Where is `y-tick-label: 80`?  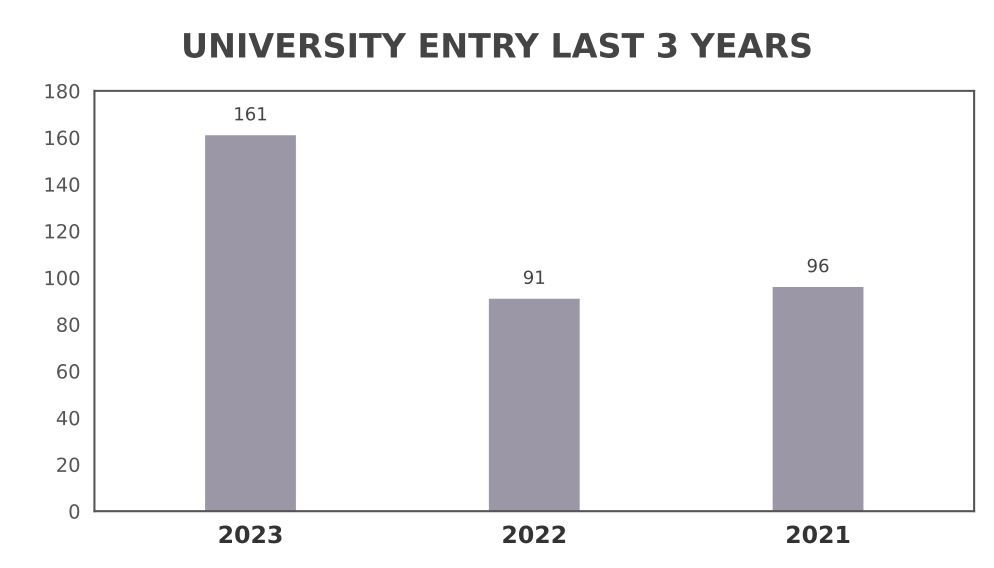
y-tick-label: 80 is located at coordinates (68, 324).